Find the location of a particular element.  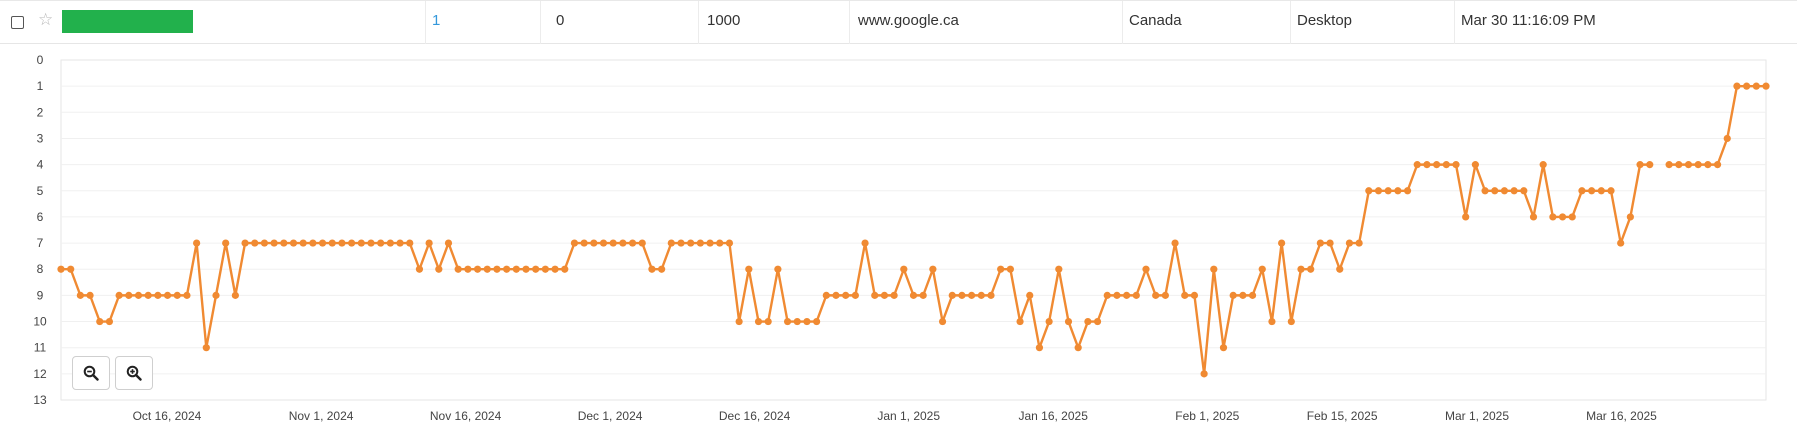

y-tick-label: 5 is located at coordinates (40, 191).